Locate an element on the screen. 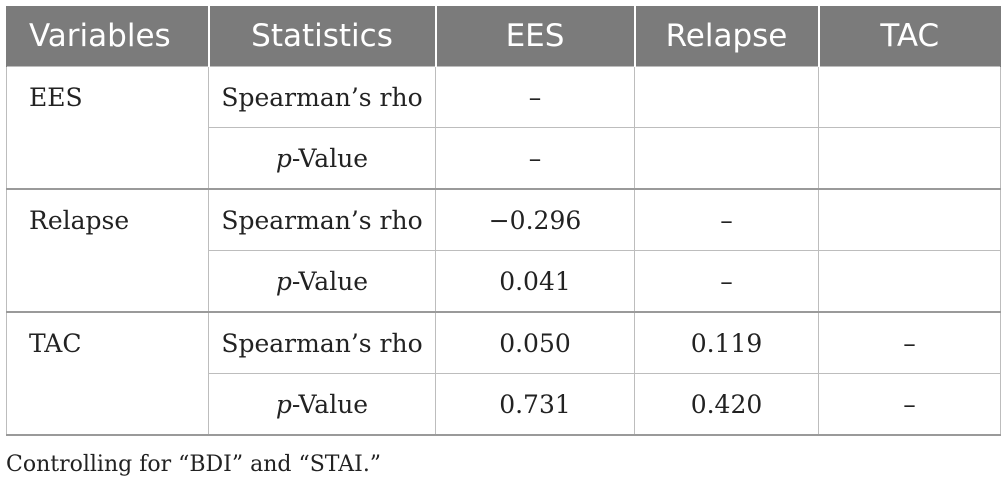 This screenshot has width=1007, height=493. variable-cell-relapse: Relapse is located at coordinates (107, 250).